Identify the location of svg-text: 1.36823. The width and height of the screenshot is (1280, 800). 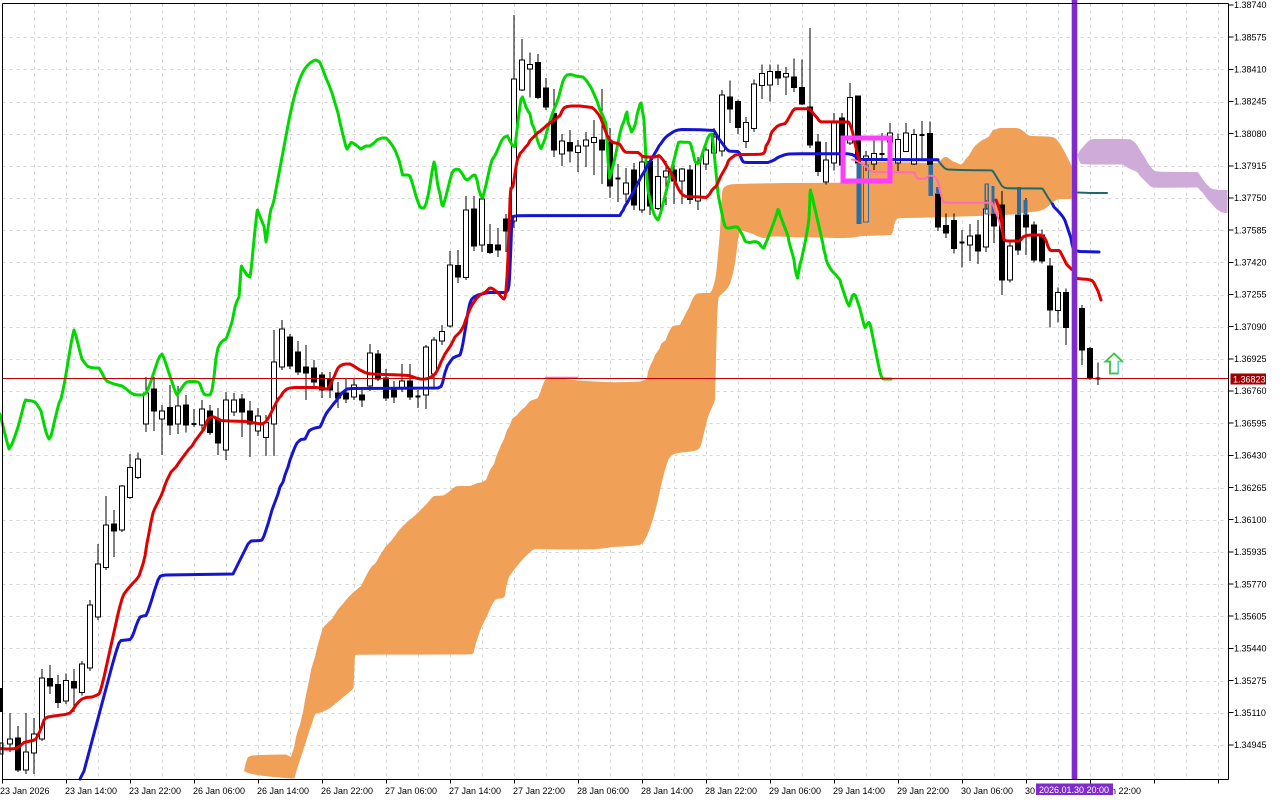
(1249, 379).